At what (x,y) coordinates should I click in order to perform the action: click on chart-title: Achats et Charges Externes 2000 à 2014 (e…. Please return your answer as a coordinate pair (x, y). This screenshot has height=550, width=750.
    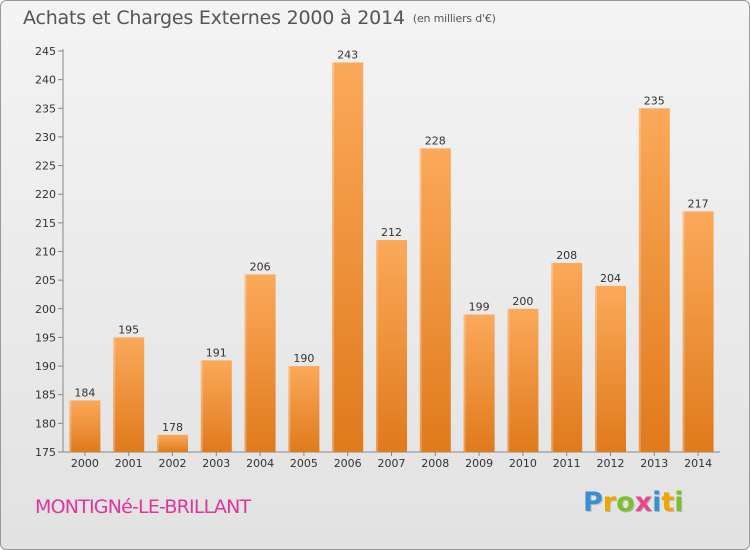
    Looking at the image, I should click on (259, 18).